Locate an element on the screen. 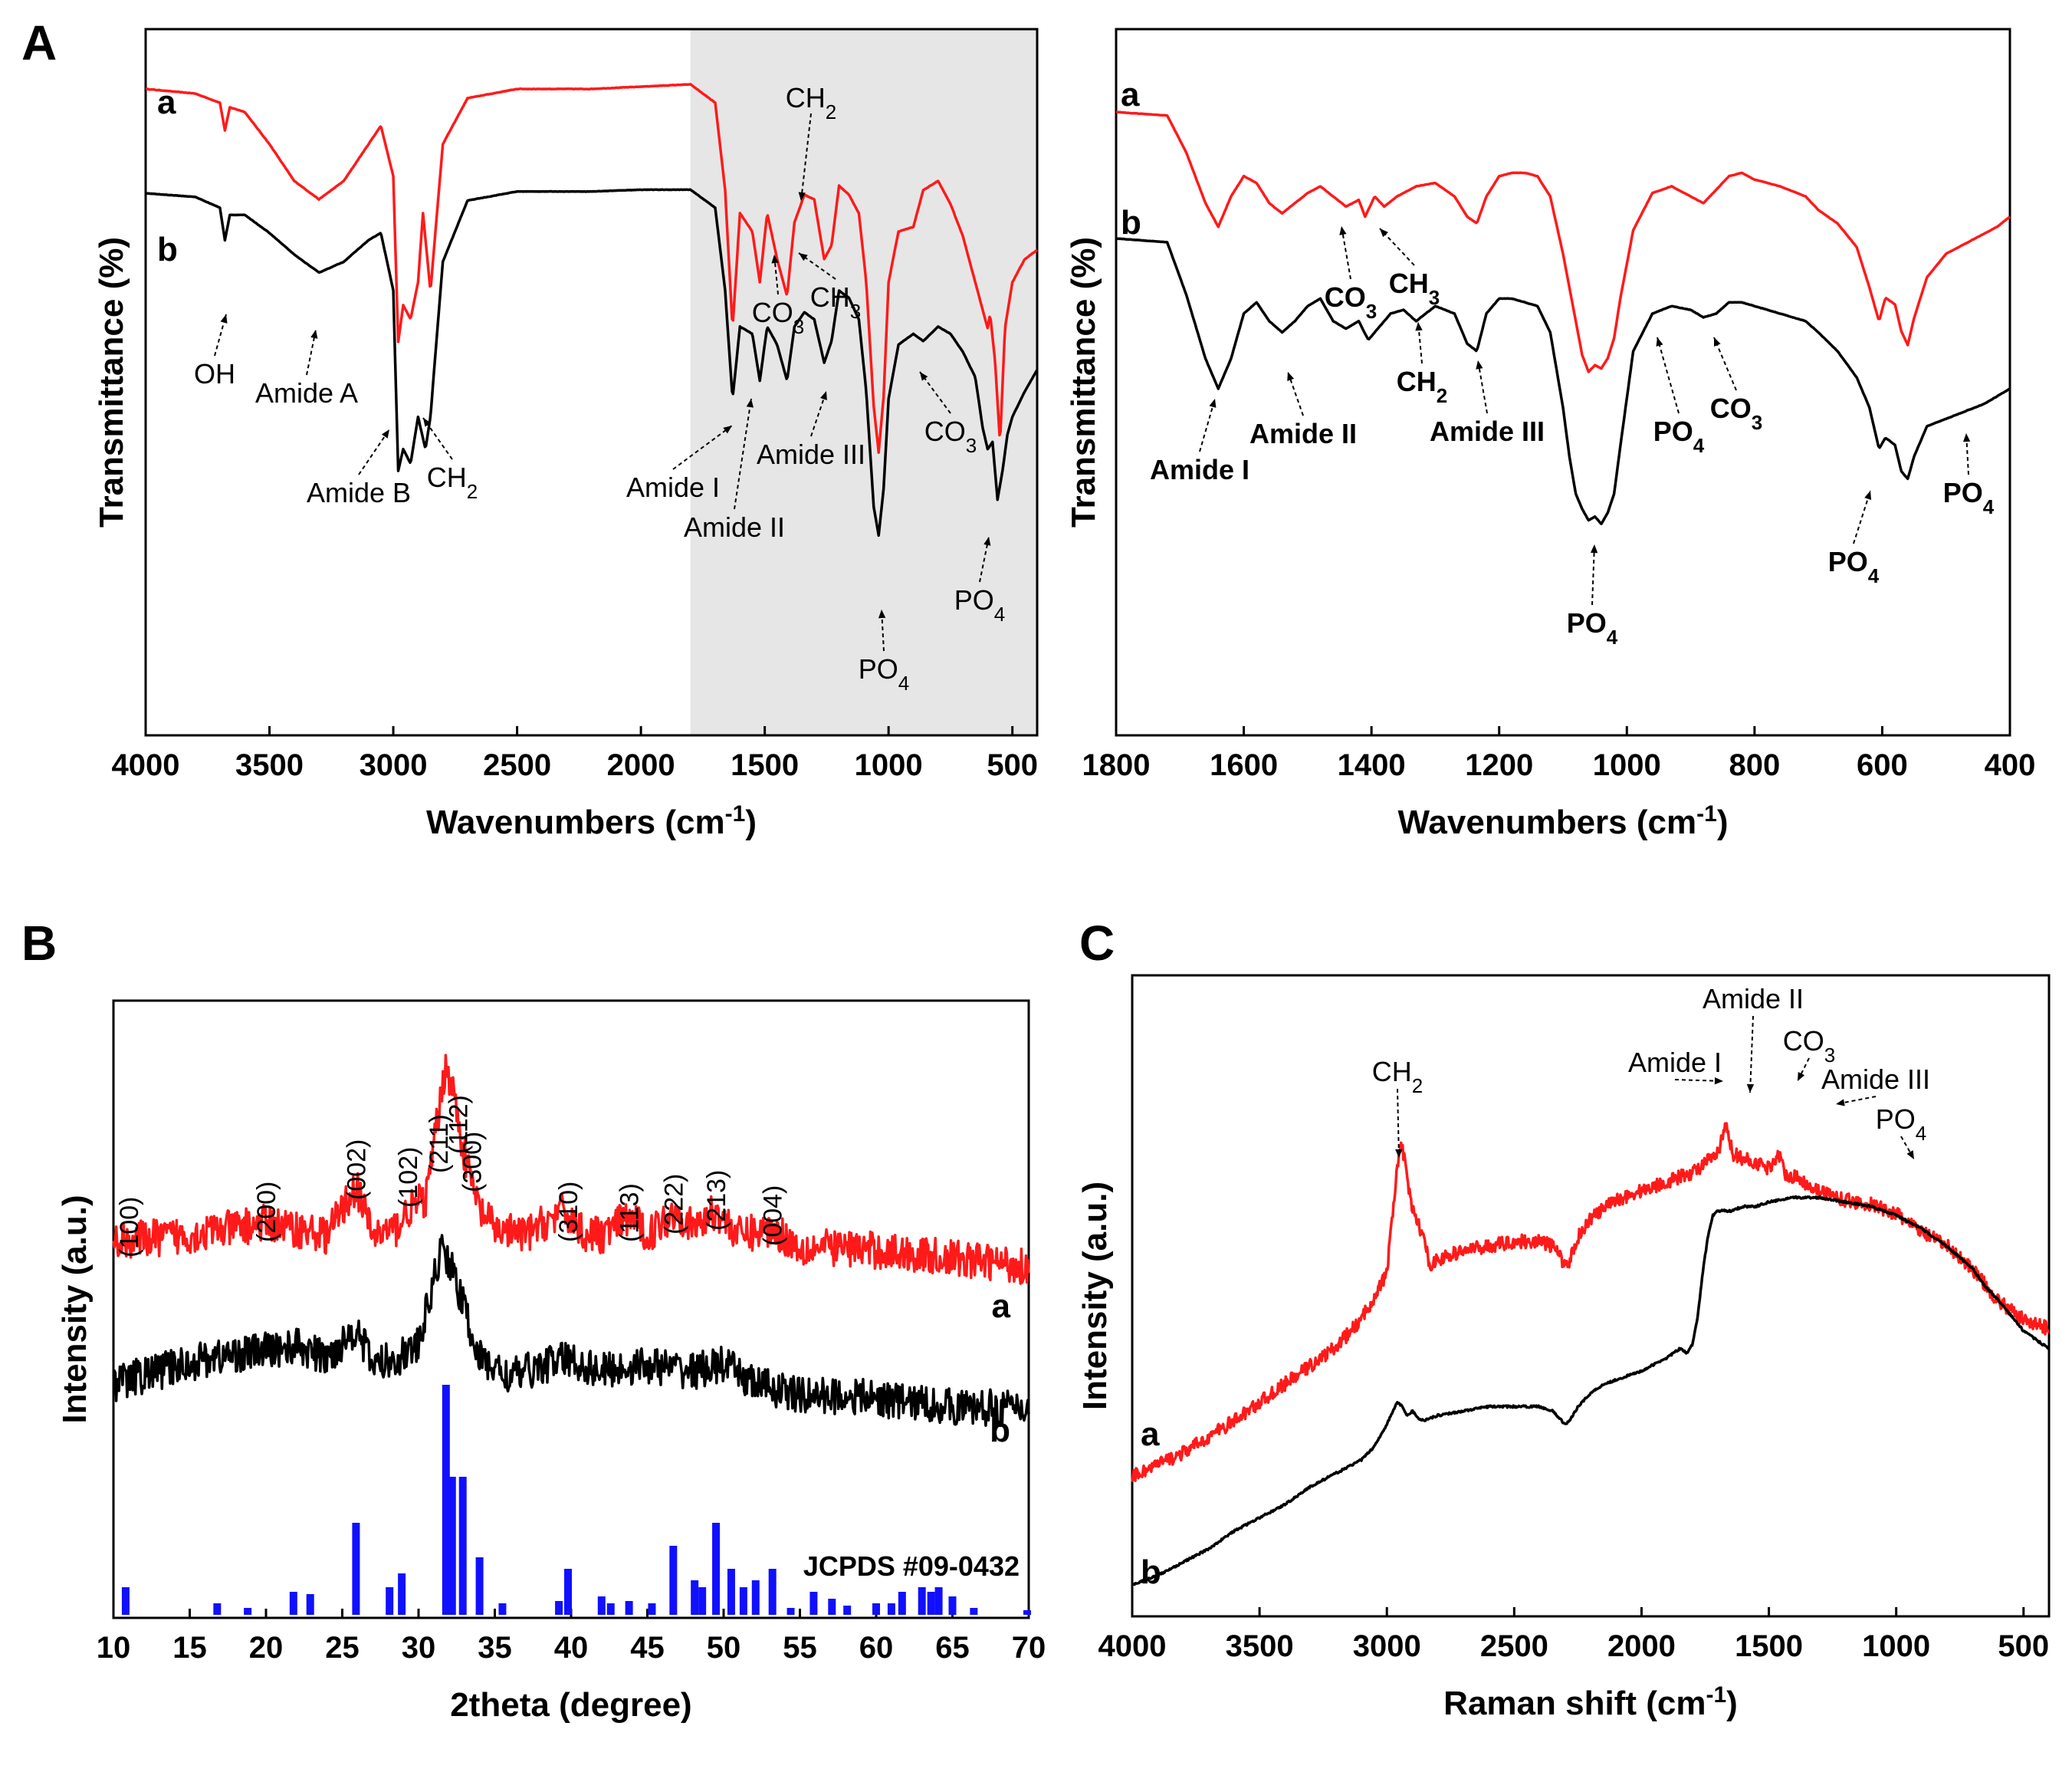  annotation-label: Amide II is located at coordinates (734, 527).